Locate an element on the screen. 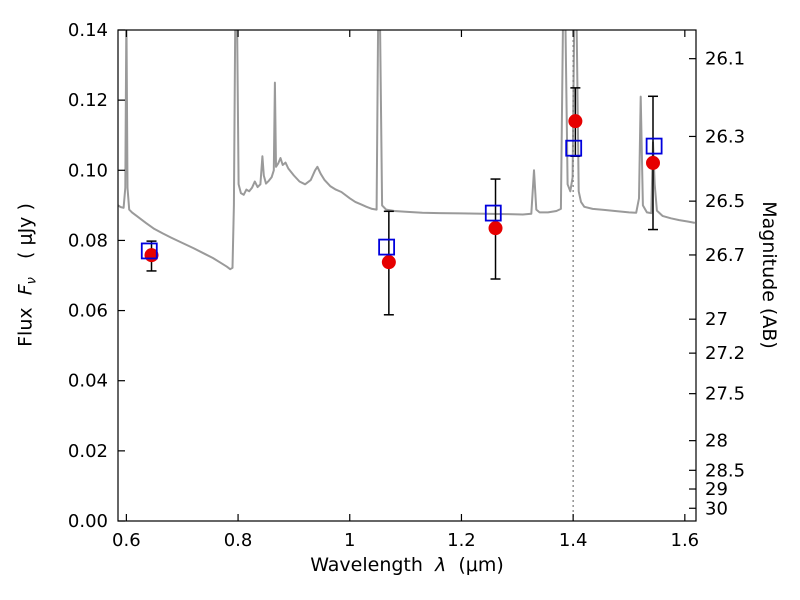  x-tick-label: 0.6 is located at coordinates (126, 540).